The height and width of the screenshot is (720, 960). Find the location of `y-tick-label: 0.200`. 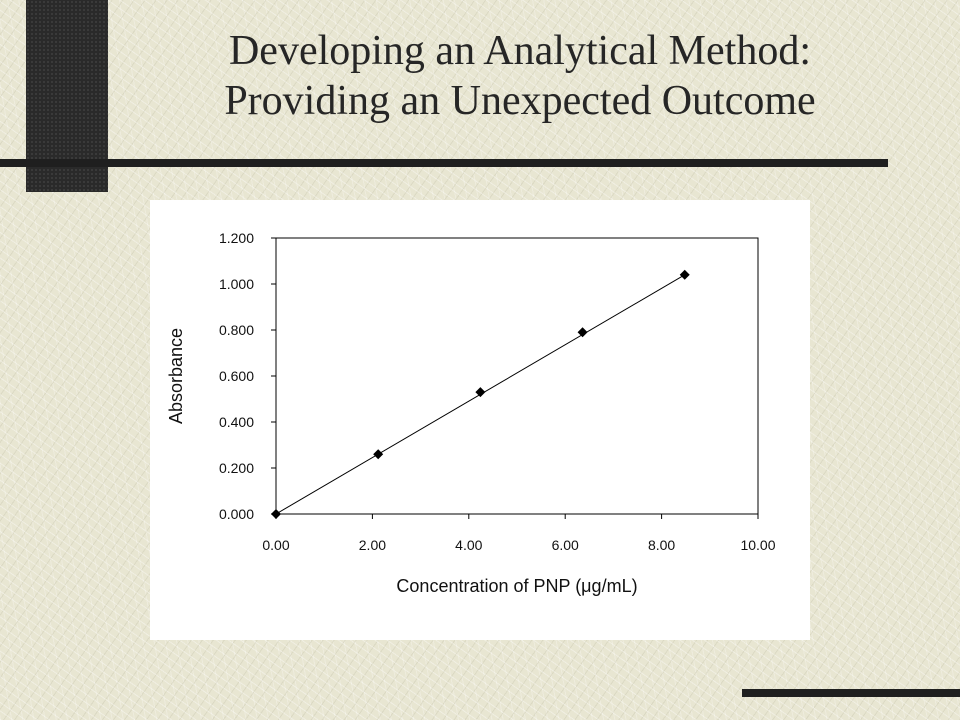

y-tick-label: 0.200 is located at coordinates (236, 468).